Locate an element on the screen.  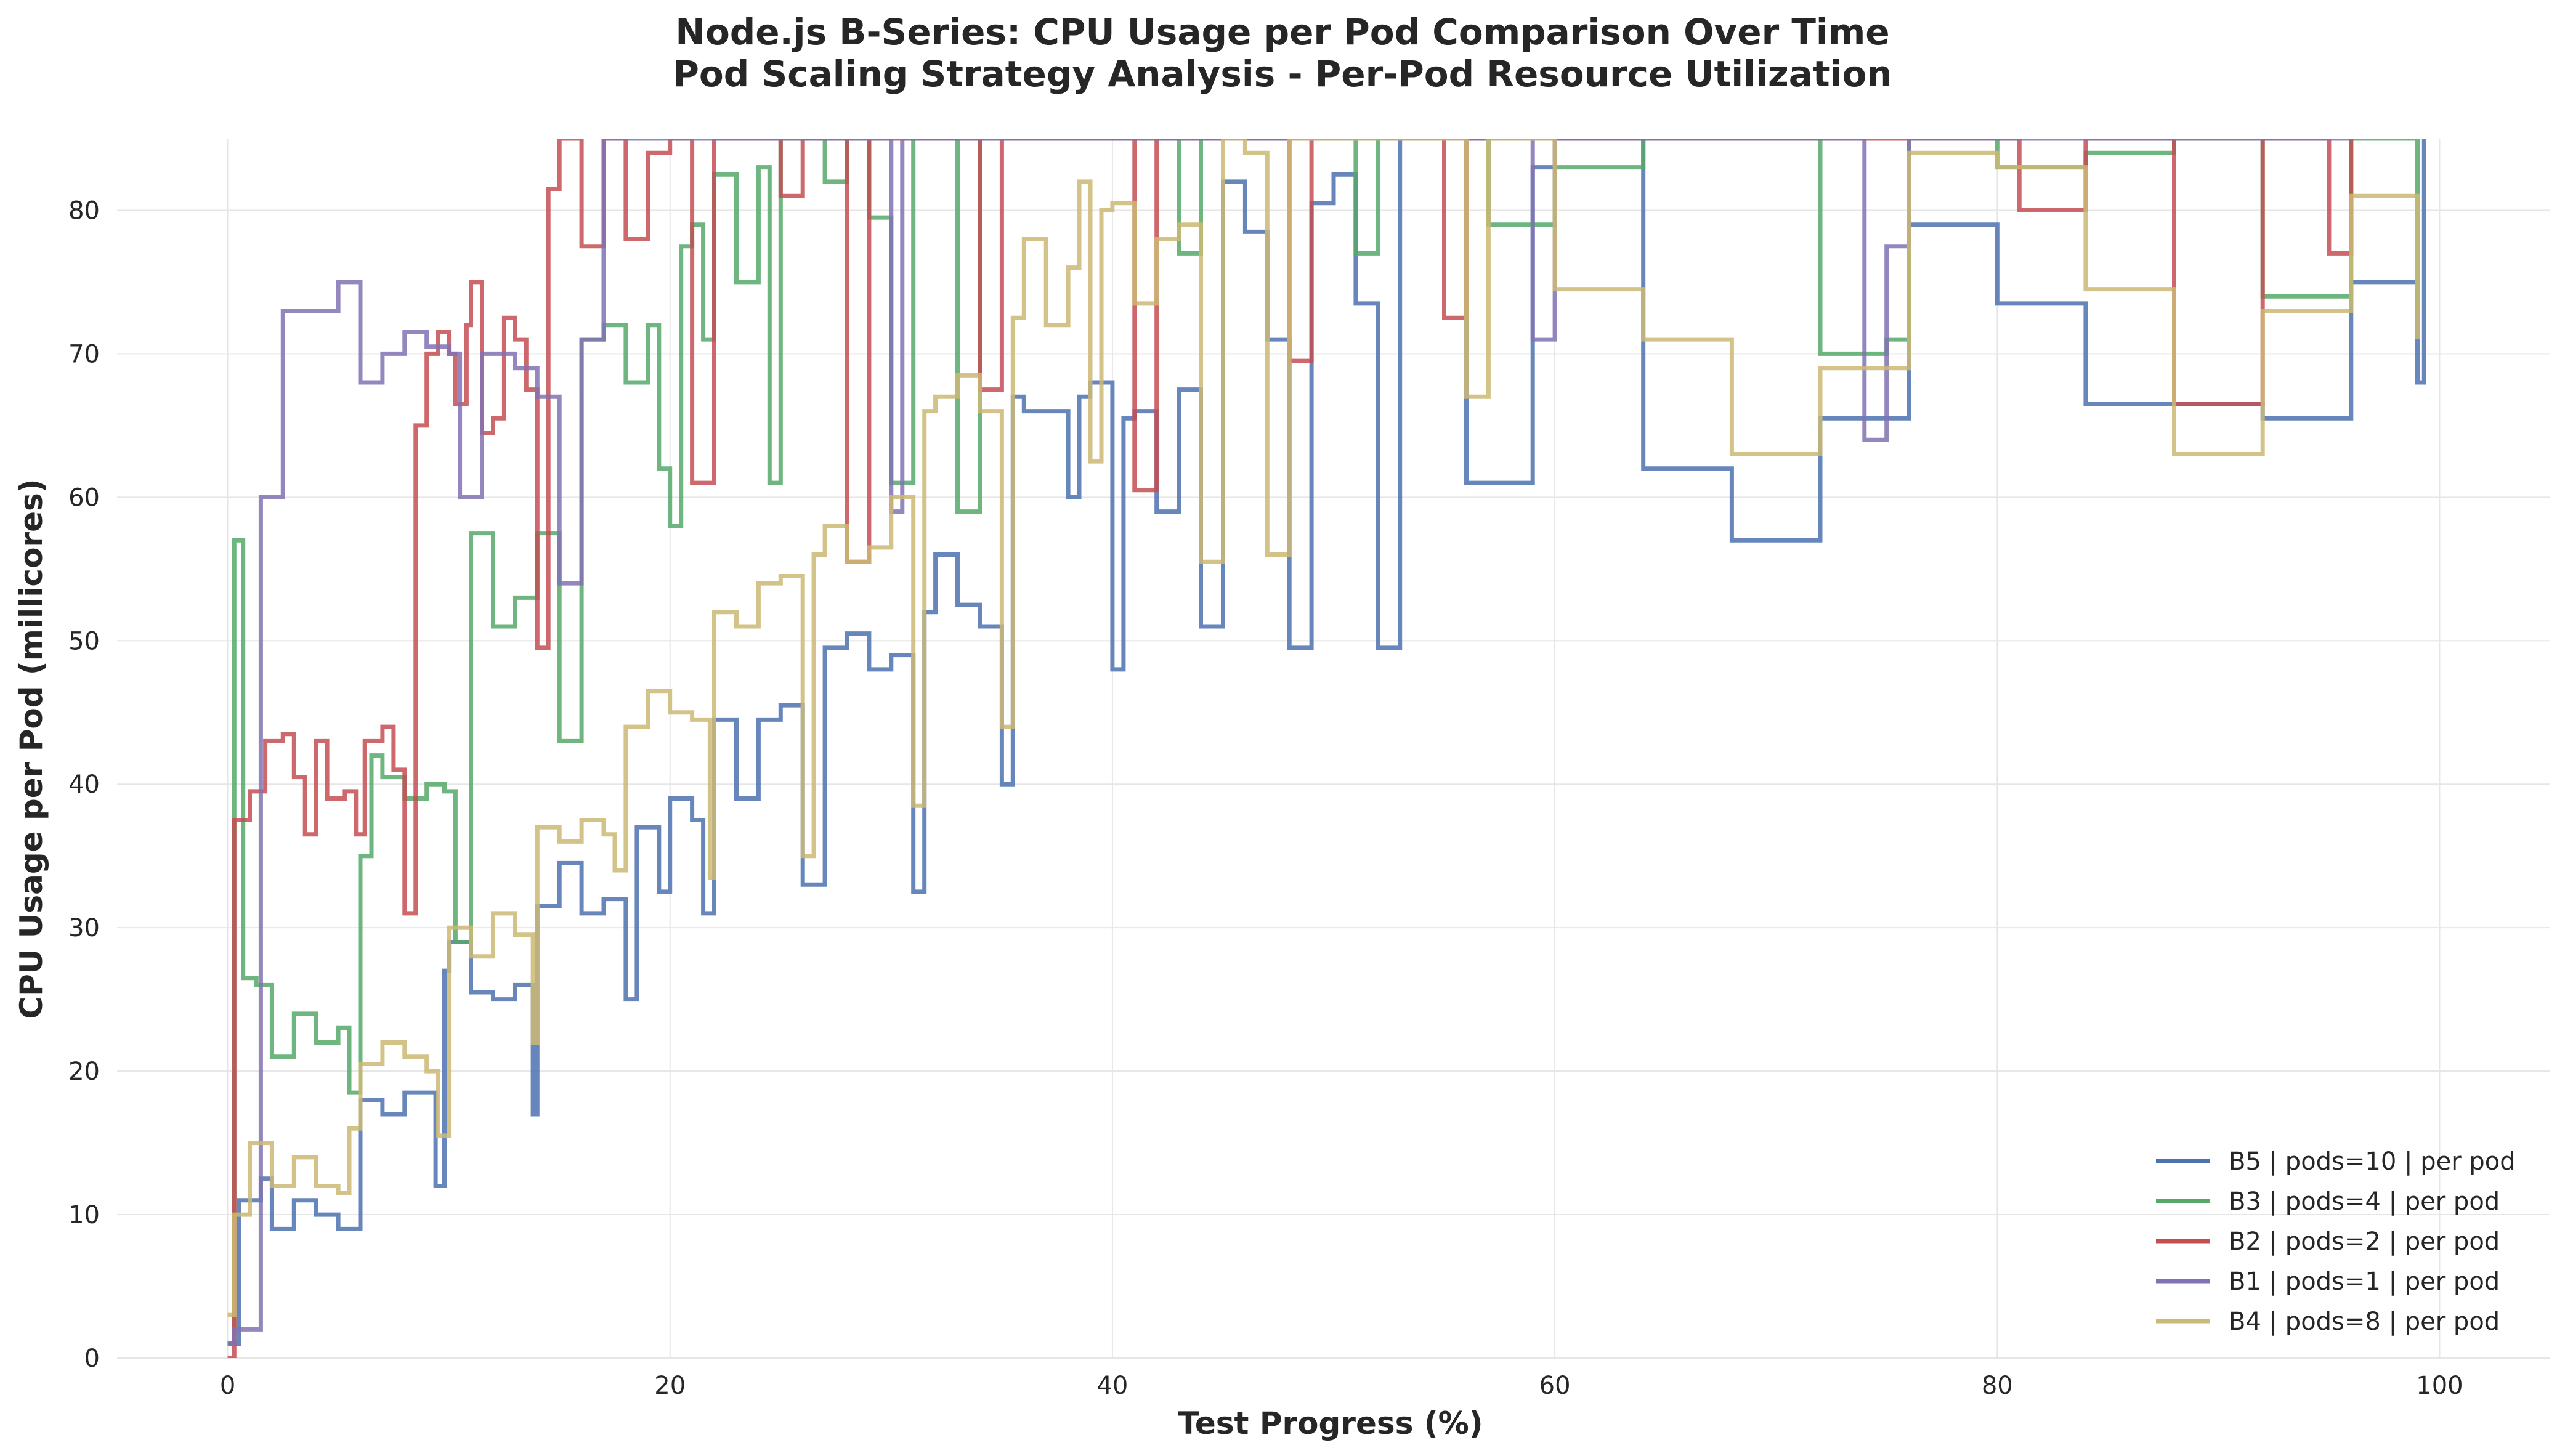
y-tick-label: 10 is located at coordinates (84, 1215).